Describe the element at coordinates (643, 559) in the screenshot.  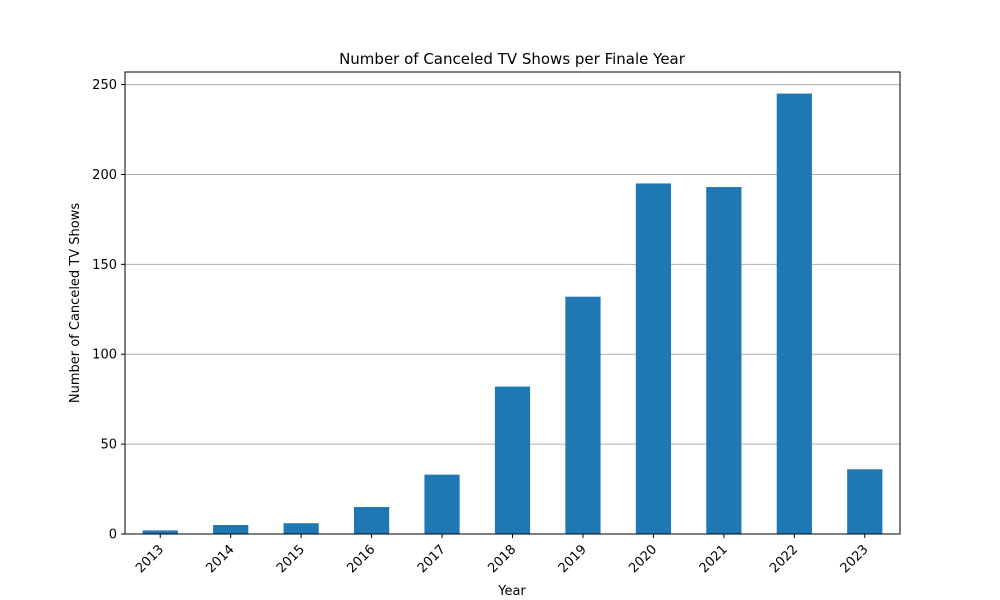
I see `x-tick-label: 2020` at that location.